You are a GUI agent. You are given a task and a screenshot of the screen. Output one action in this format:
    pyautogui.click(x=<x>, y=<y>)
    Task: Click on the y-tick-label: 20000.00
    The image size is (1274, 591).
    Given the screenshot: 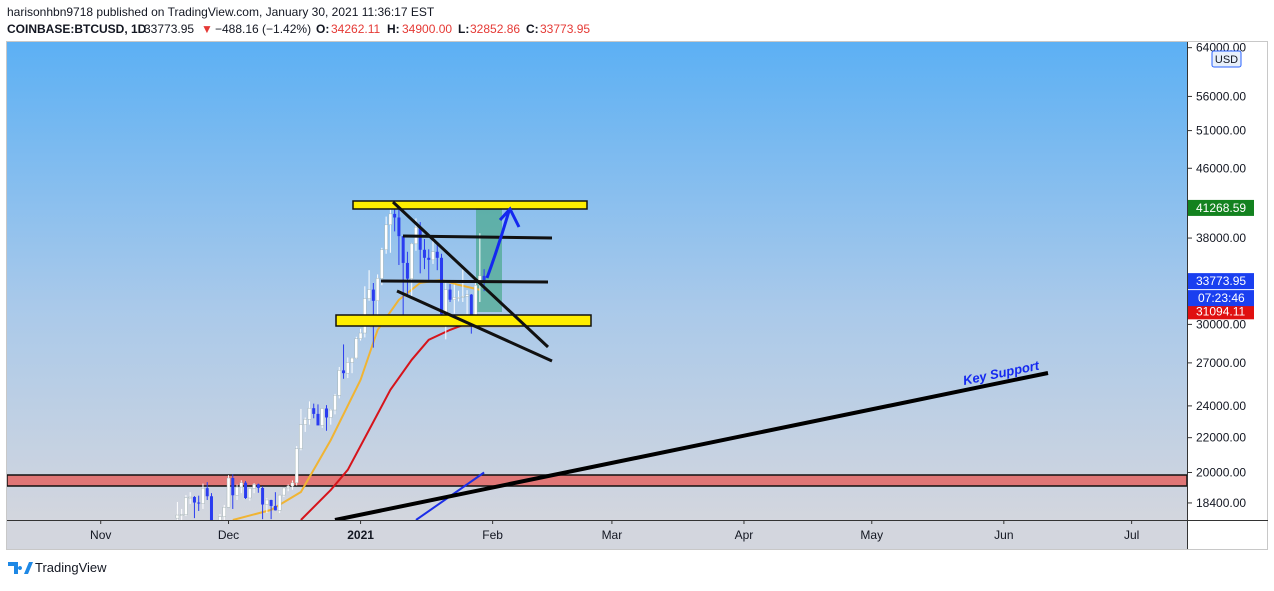 What is the action you would take?
    pyautogui.click(x=1221, y=472)
    